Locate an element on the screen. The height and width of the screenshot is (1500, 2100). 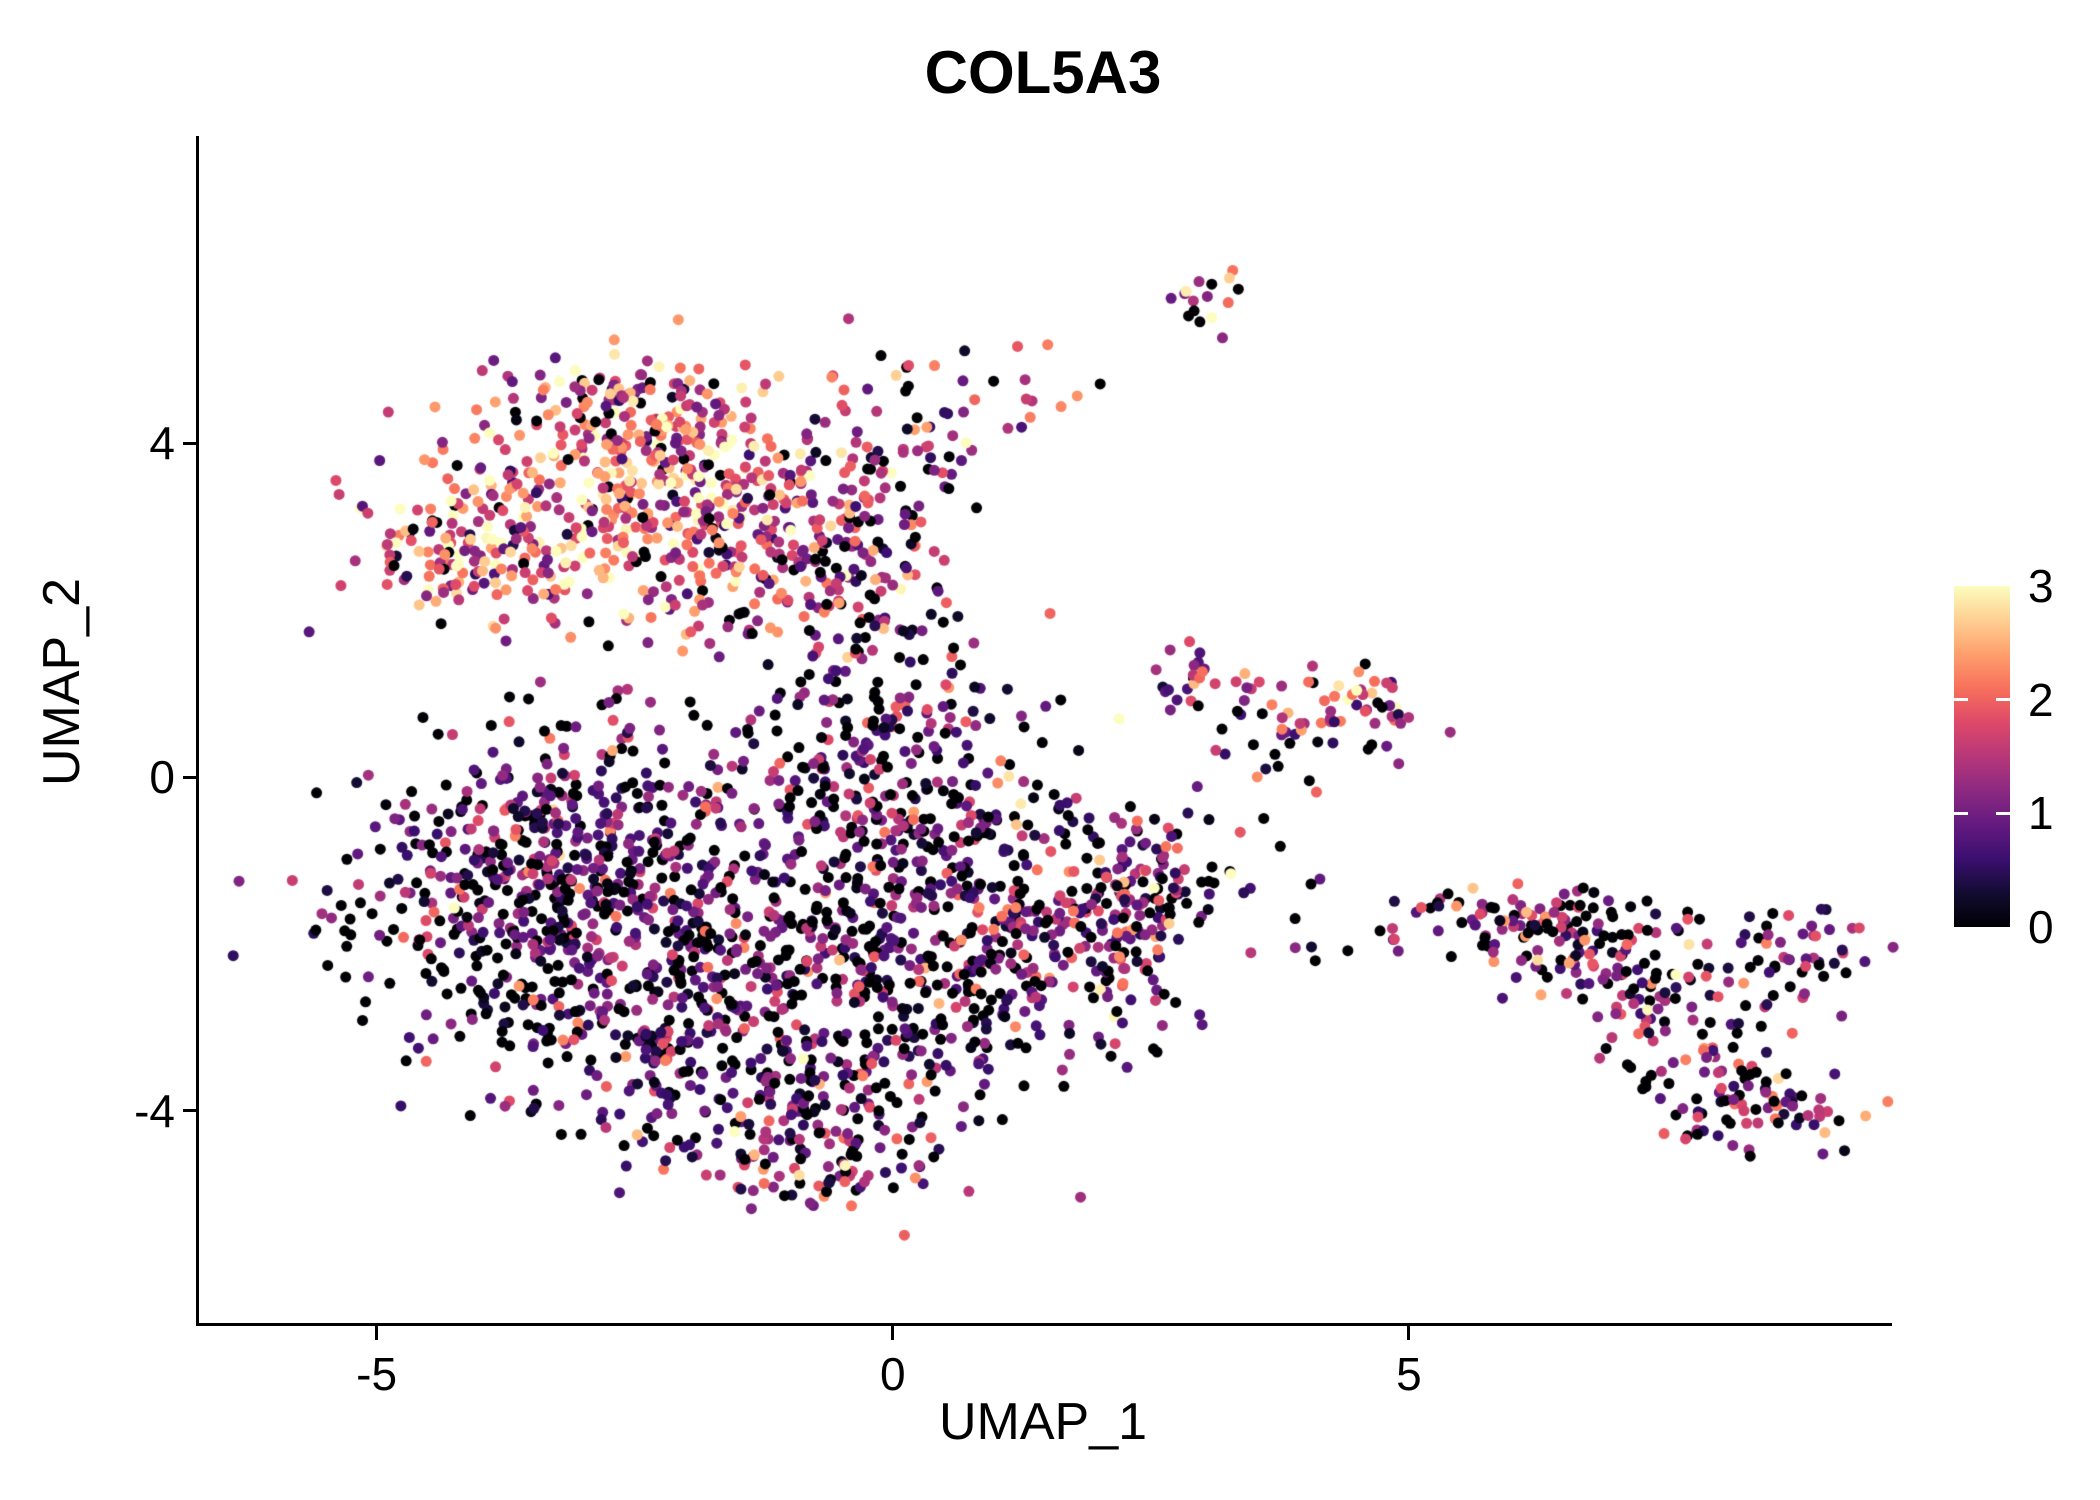
x-axis-title: UMAP_1 is located at coordinates (1043, 1422).